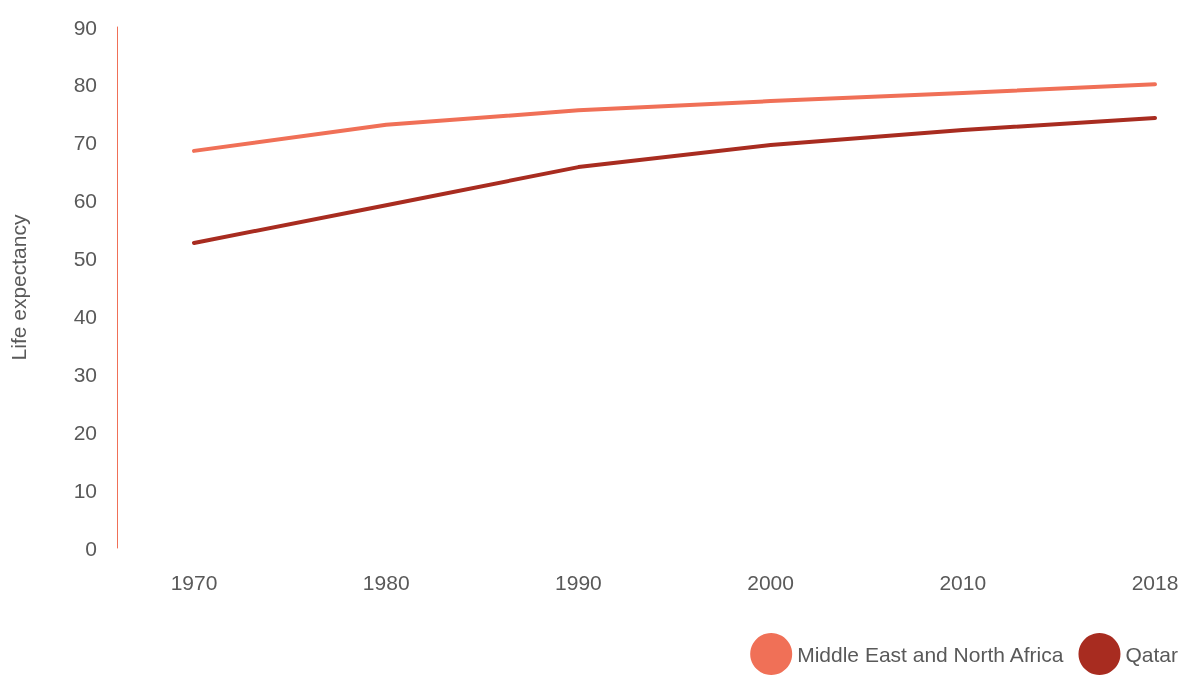 The image size is (1189, 680). Describe the element at coordinates (963, 582) in the screenshot. I see `x-tick-label: 2010` at that location.